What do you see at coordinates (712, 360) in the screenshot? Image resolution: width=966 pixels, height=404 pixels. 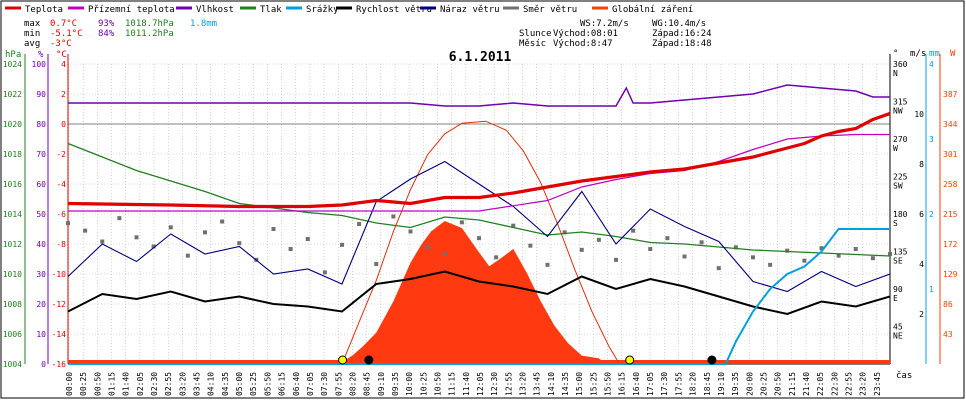 I see `moon-marker` at bounding box center [712, 360].